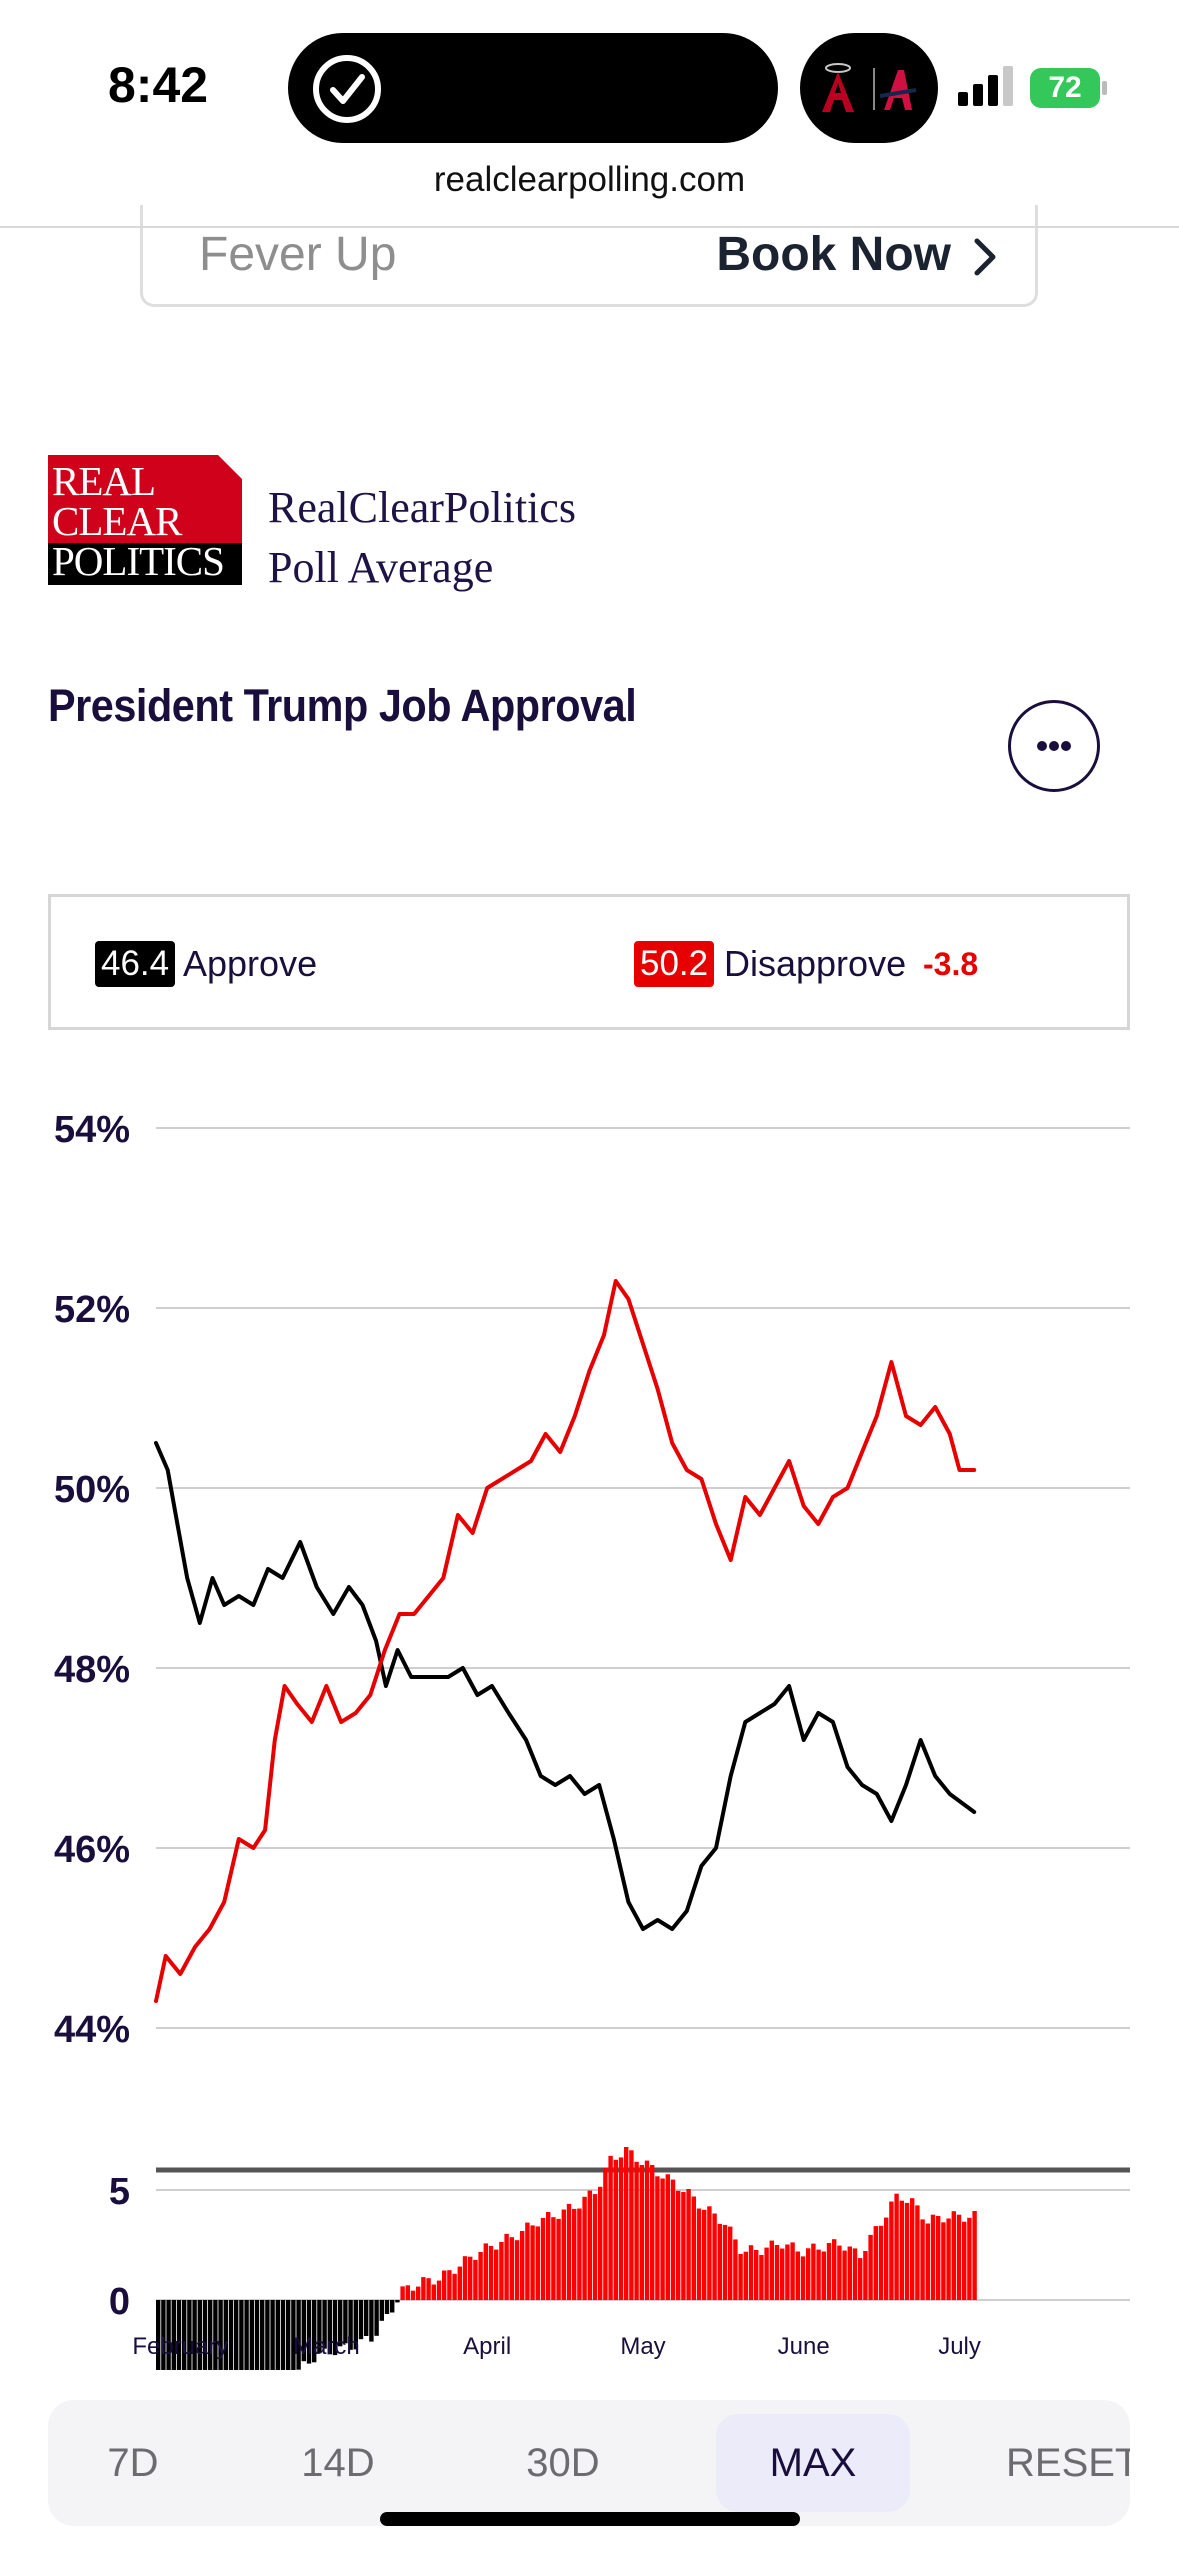 This screenshot has width=1179, height=2556. I want to click on range-reset-button: RESET, so click(1068, 2463).